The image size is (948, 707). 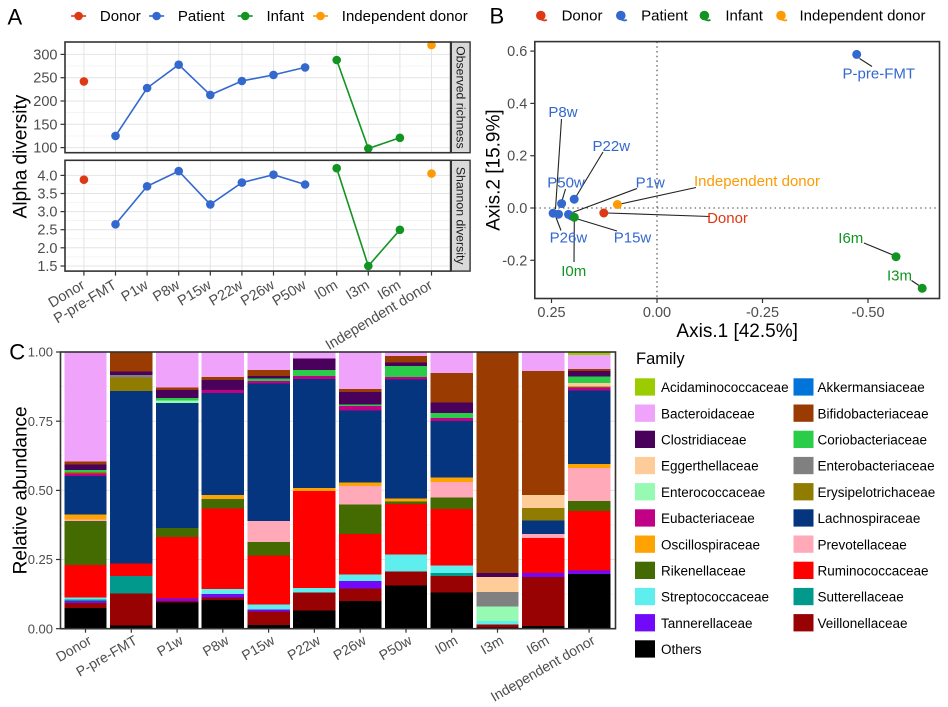 What do you see at coordinates (762, 313) in the screenshot?
I see `svg-text: -0.25` at bounding box center [762, 313].